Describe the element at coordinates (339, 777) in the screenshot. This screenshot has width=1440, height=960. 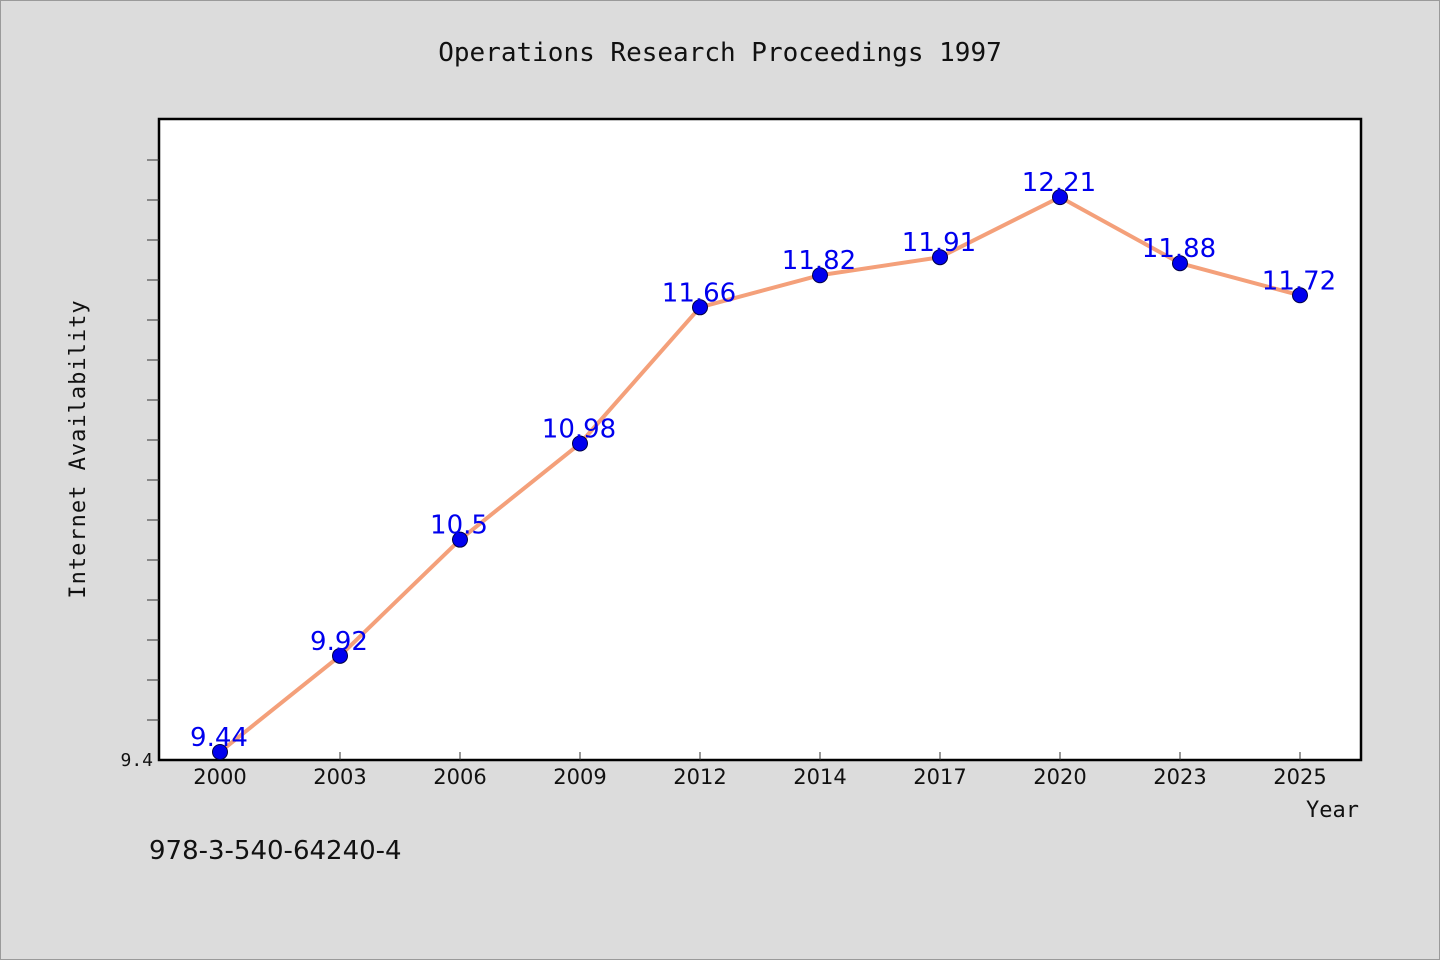
I see `x-tick-label: 2003` at that location.